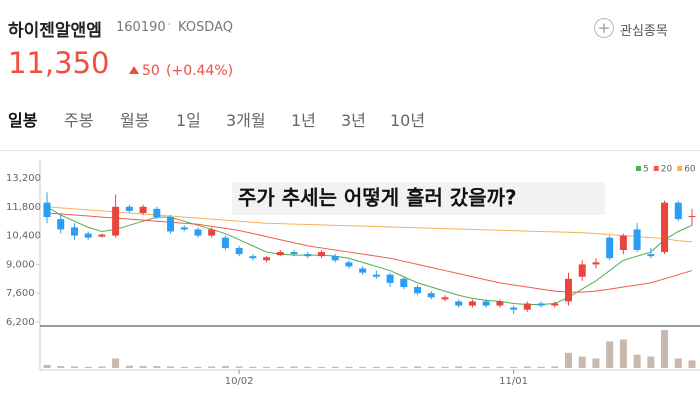  I want to click on price: 11,350, so click(59, 63).